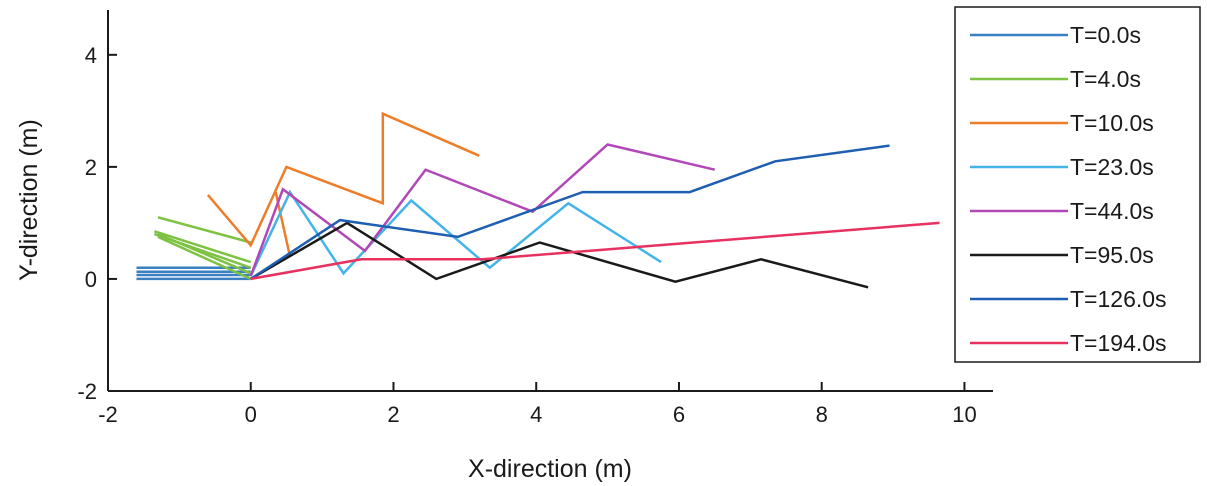 The image size is (1207, 486). I want to click on x-ticks: -2 0 2 4 6 8 10, so click(537, 404).